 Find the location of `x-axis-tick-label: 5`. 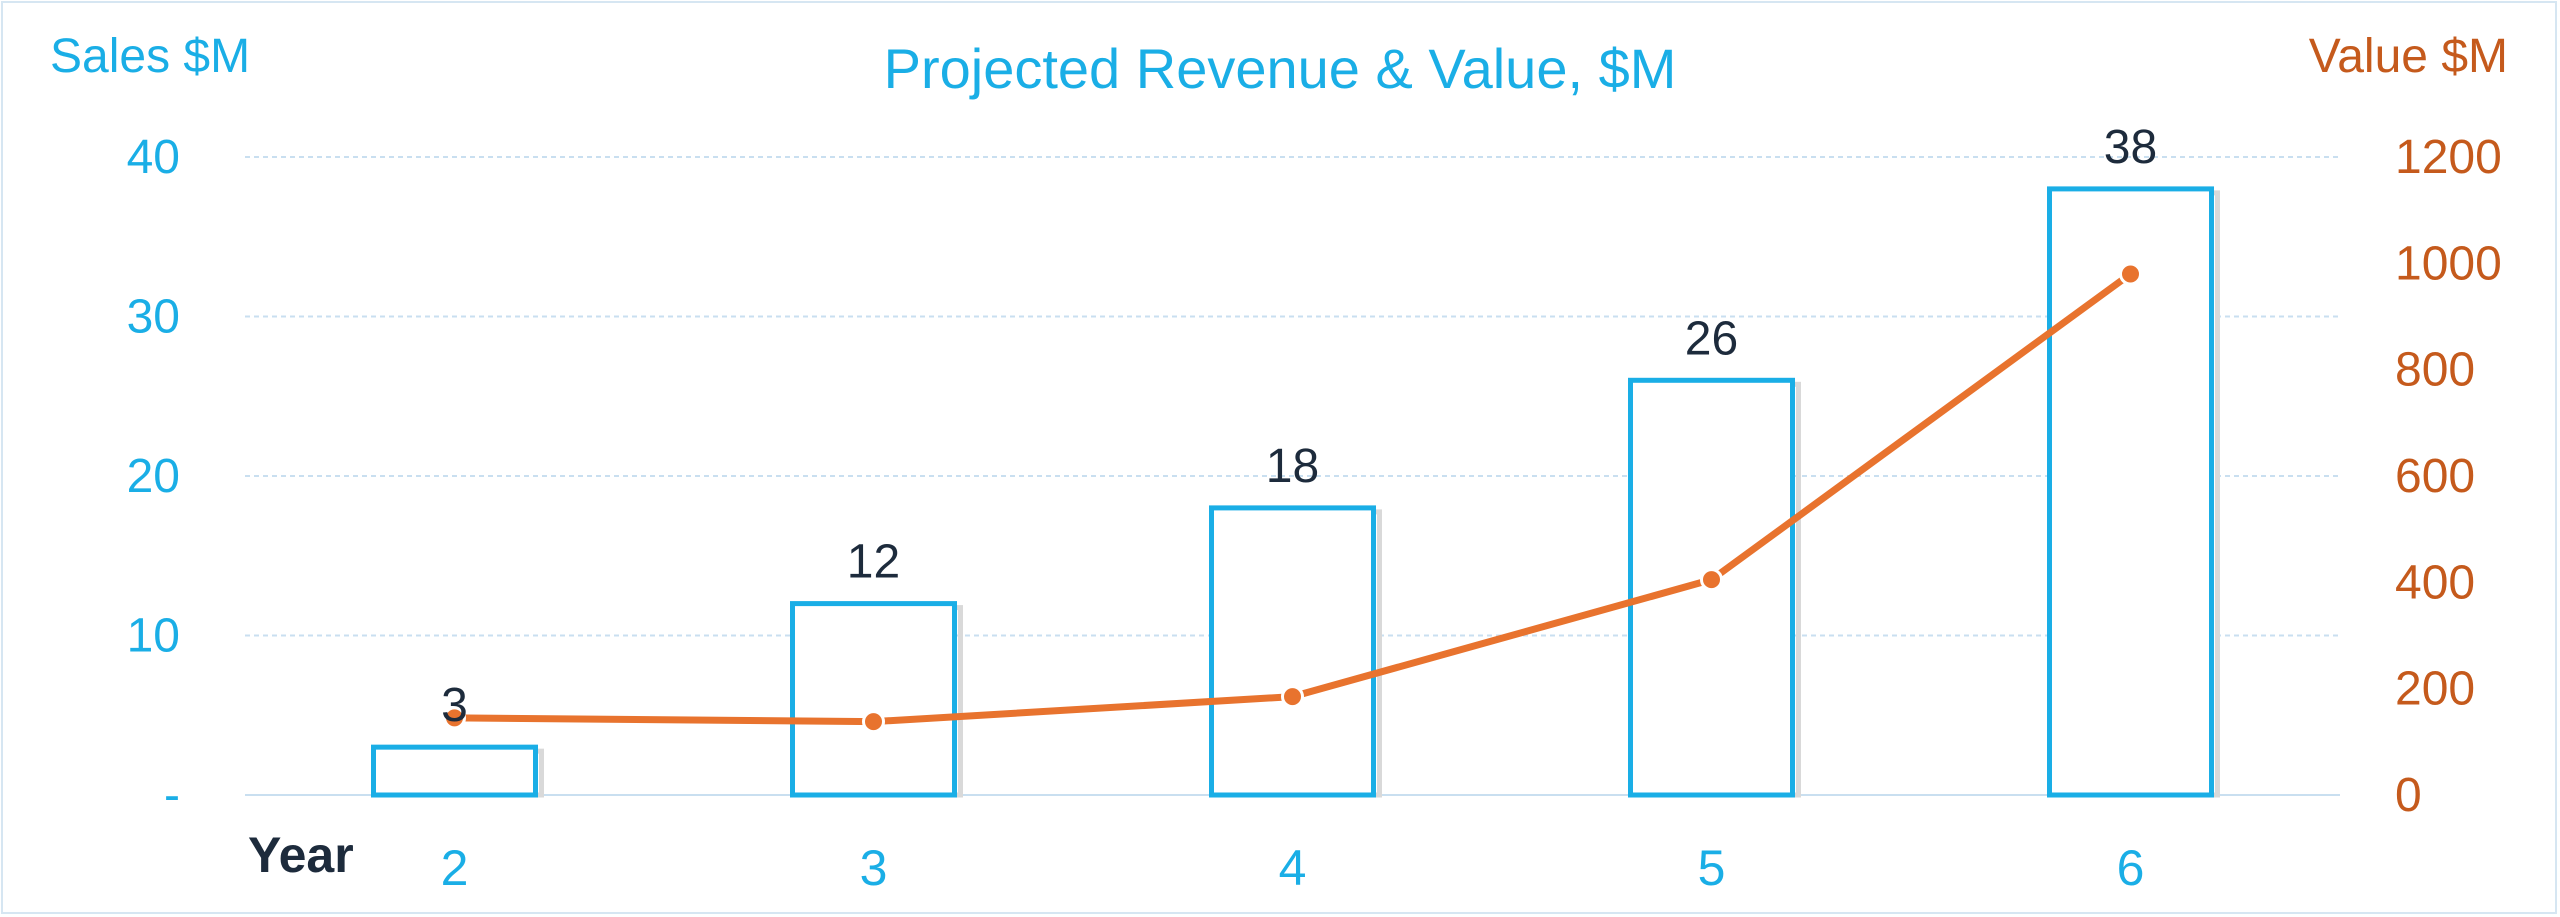

x-axis-tick-label: 5 is located at coordinates (1712, 868).